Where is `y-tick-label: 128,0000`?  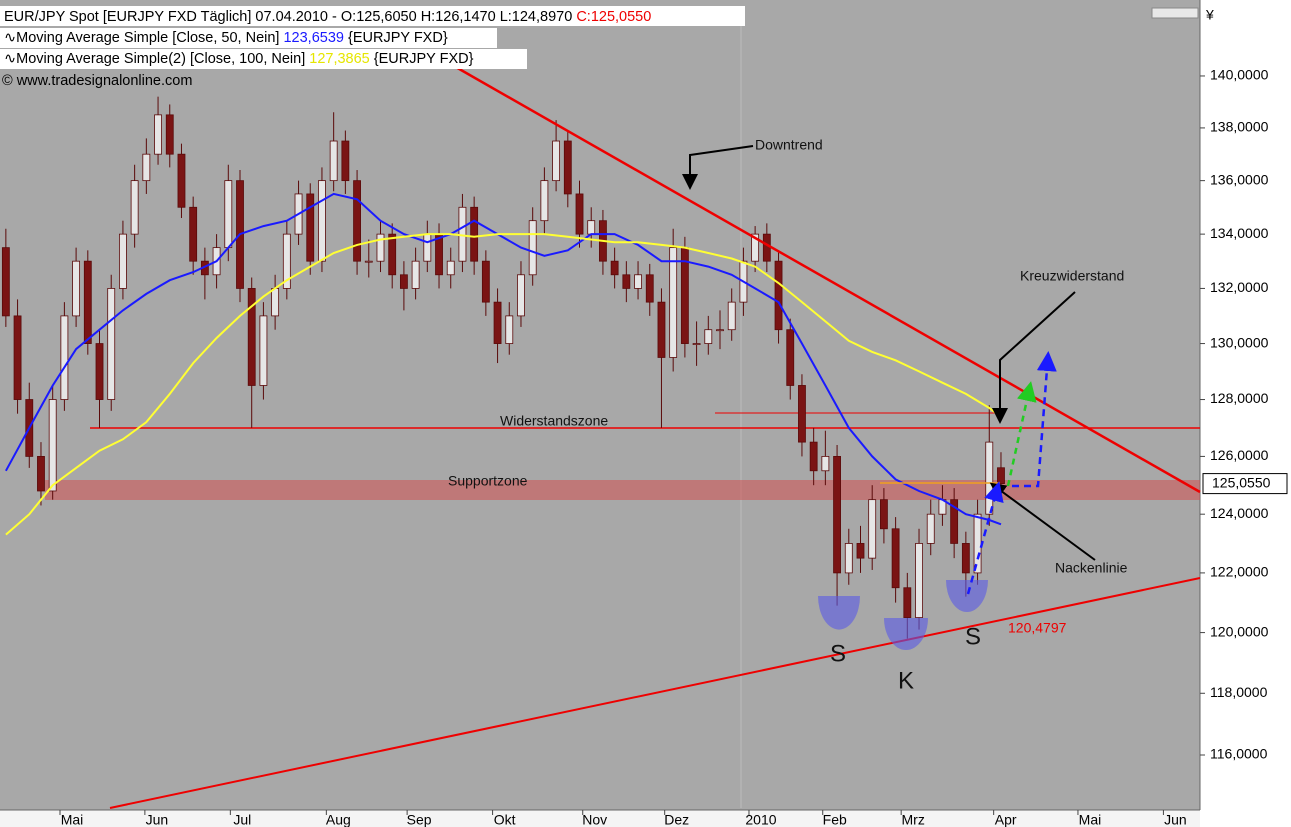
y-tick-label: 128,0000 is located at coordinates (1239, 398).